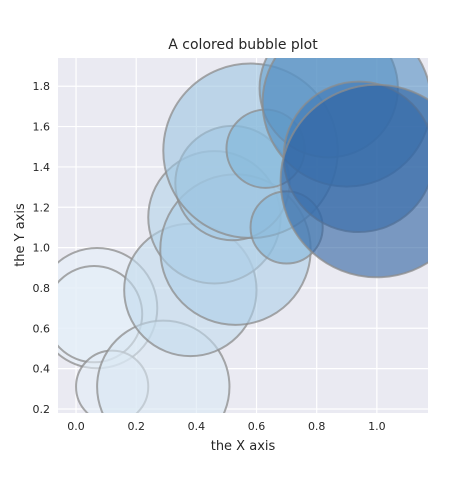 This screenshot has width=474, height=479. I want to click on y-tick-label: 1.4, so click(42, 167).